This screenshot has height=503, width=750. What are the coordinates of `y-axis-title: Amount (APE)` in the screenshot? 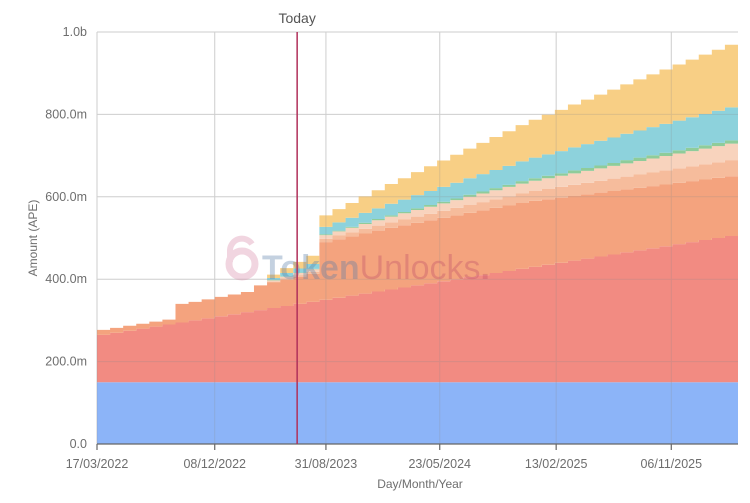 It's located at (33, 238).